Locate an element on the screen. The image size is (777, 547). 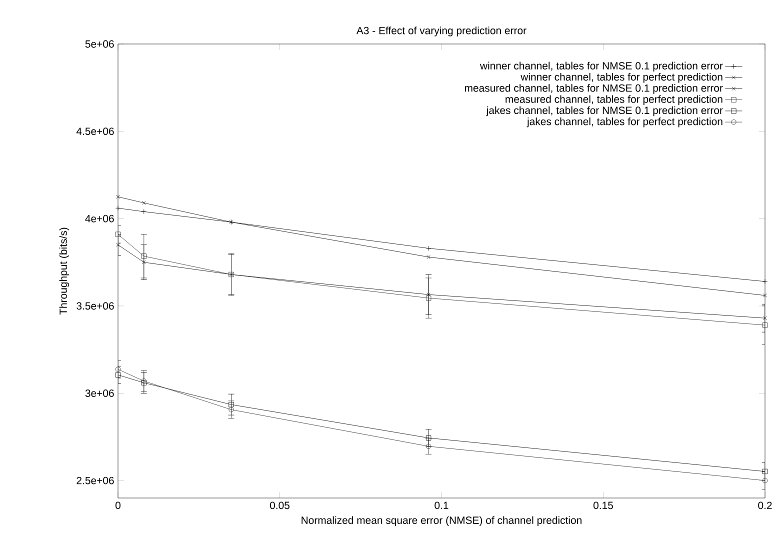
y-tick-label: 4e+06 is located at coordinates (99, 218).